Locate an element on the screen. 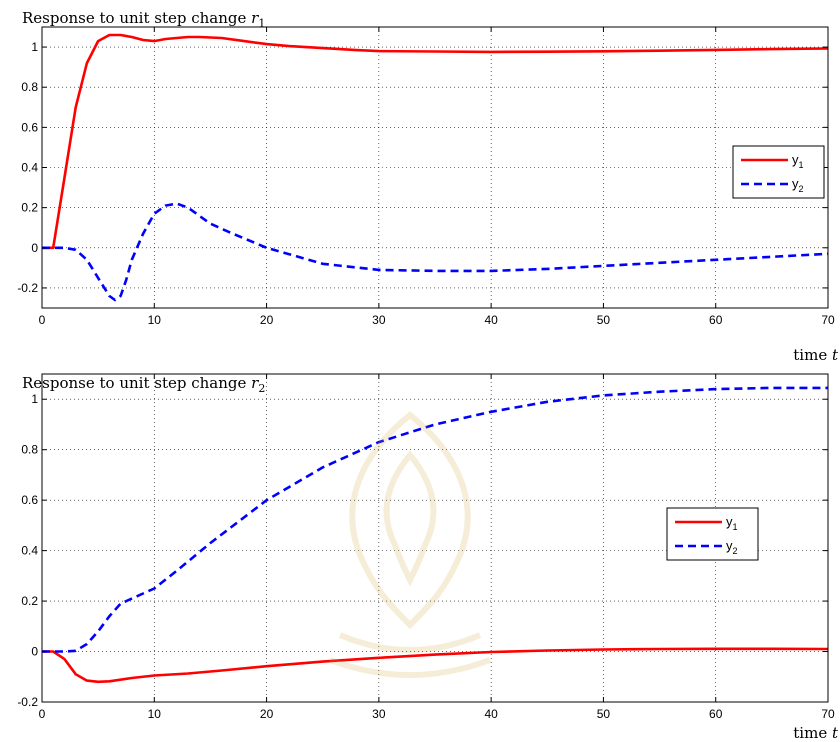 This screenshot has height=742, width=840. series-line-y1 is located at coordinates (435, 665).